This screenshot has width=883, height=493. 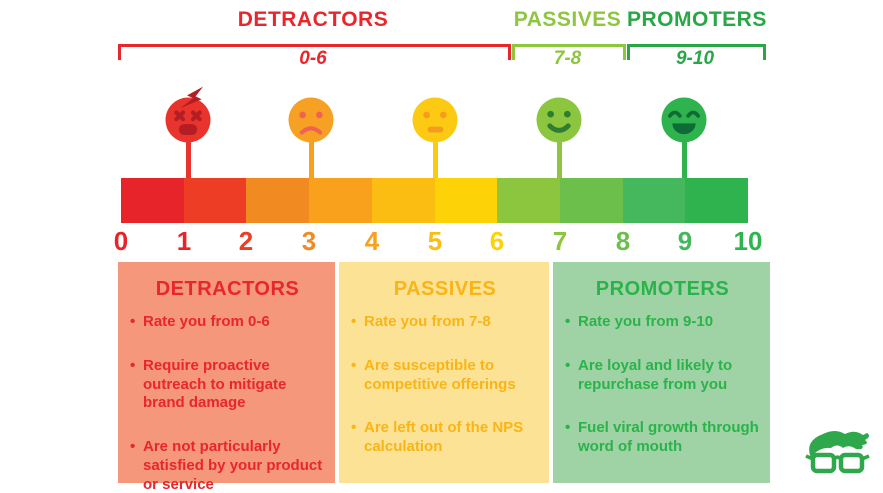 What do you see at coordinates (445, 438) in the screenshot?
I see `list-item: Are left out of the NPS calculation` at bounding box center [445, 438].